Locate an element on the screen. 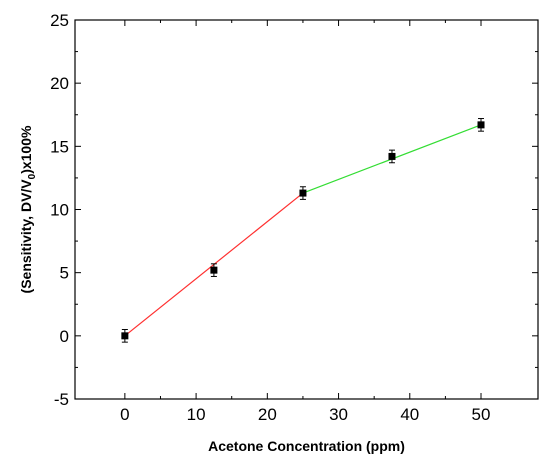 The height and width of the screenshot is (464, 550). x-axis-title: Acetone Concentration (ppm) is located at coordinates (306, 446).